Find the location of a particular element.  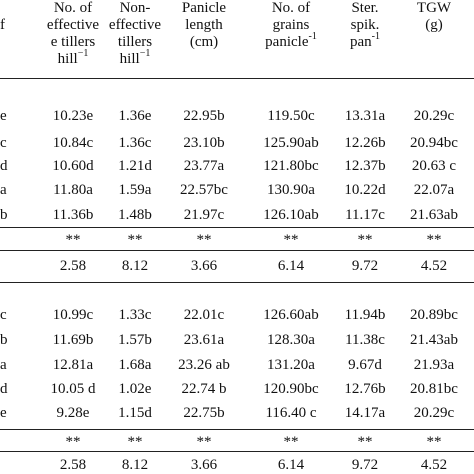

table-cell: 23.77a is located at coordinates (204, 166).